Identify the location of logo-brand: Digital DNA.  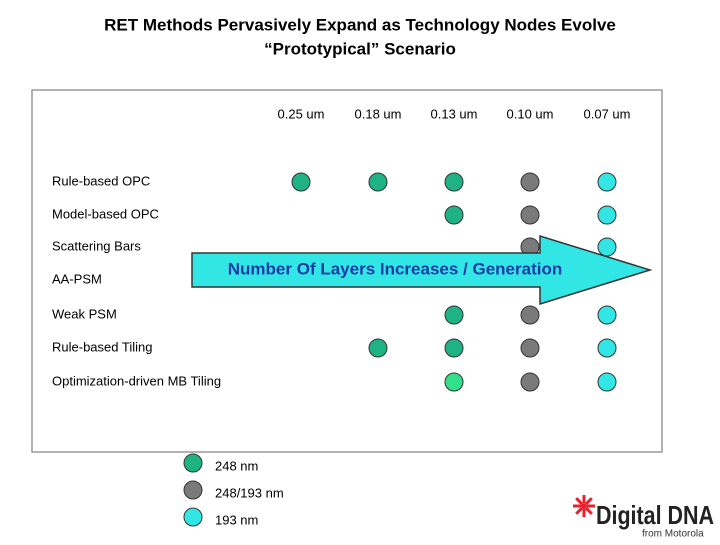
(655, 515).